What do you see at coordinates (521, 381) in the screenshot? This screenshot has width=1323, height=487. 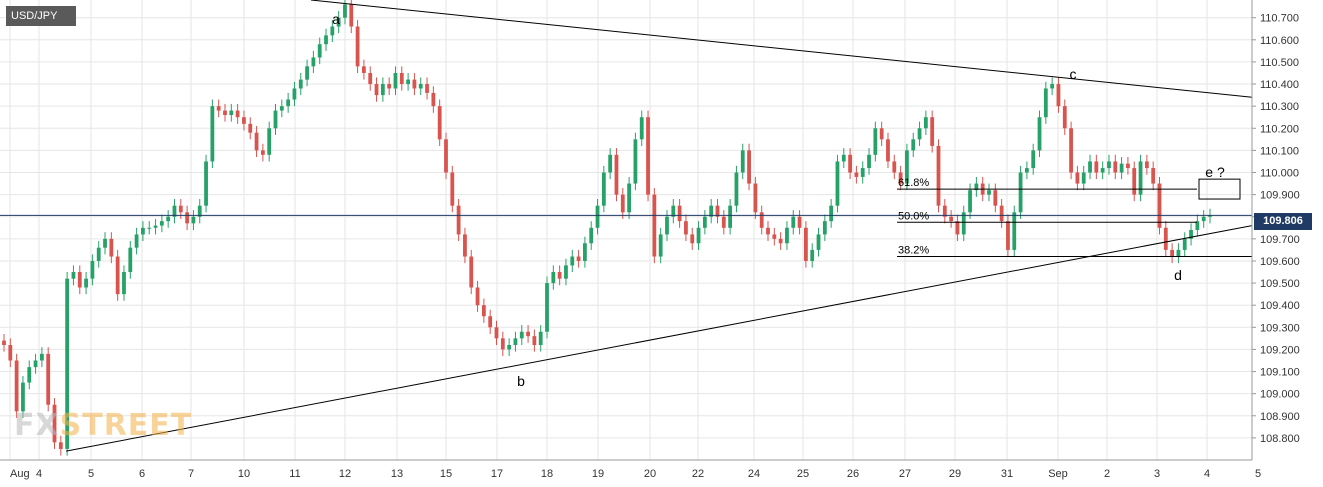 I see `wave-label-b: b` at bounding box center [521, 381].